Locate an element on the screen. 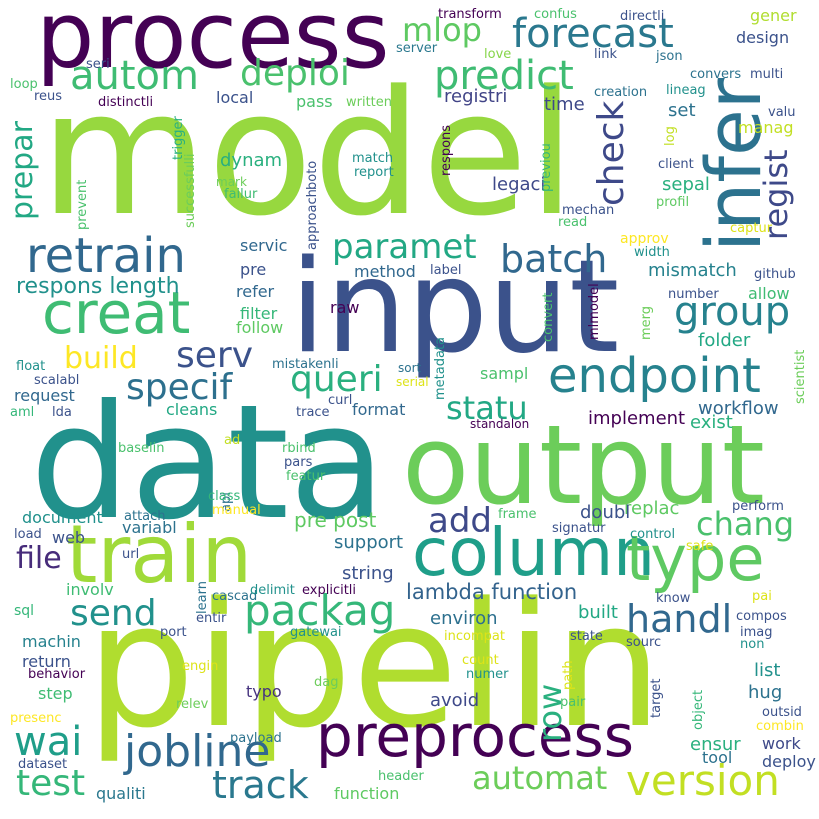  word: track is located at coordinates (260, 785).